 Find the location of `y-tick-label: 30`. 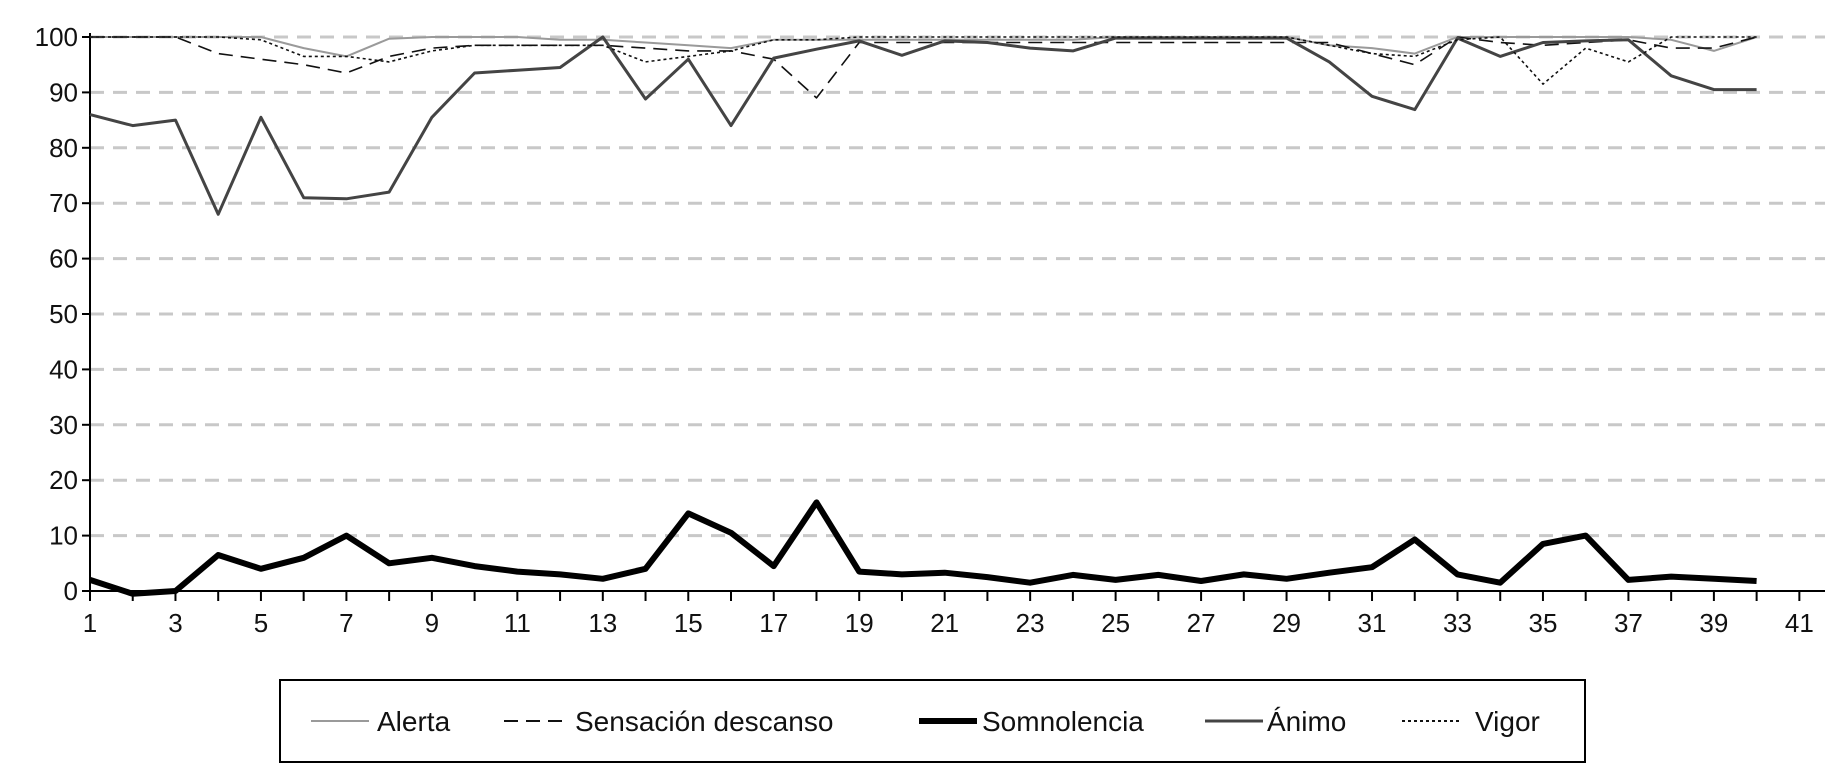

y-tick-label: 30 is located at coordinates (63, 425).